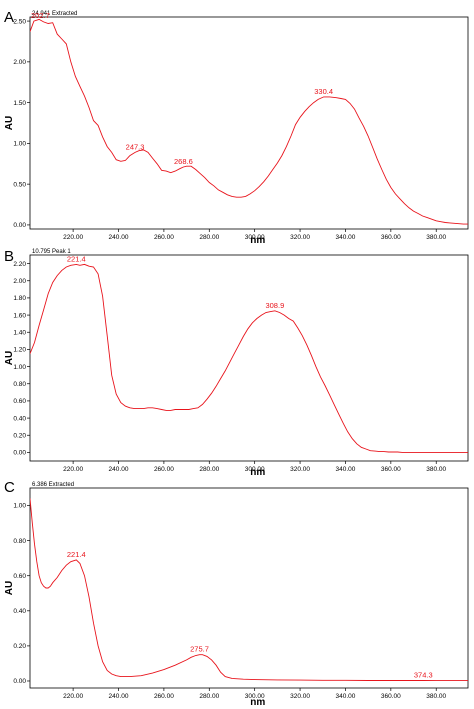  What do you see at coordinates (19, 144) in the screenshot?
I see `panel-a-y-tick-label: 1.00` at bounding box center [19, 144].